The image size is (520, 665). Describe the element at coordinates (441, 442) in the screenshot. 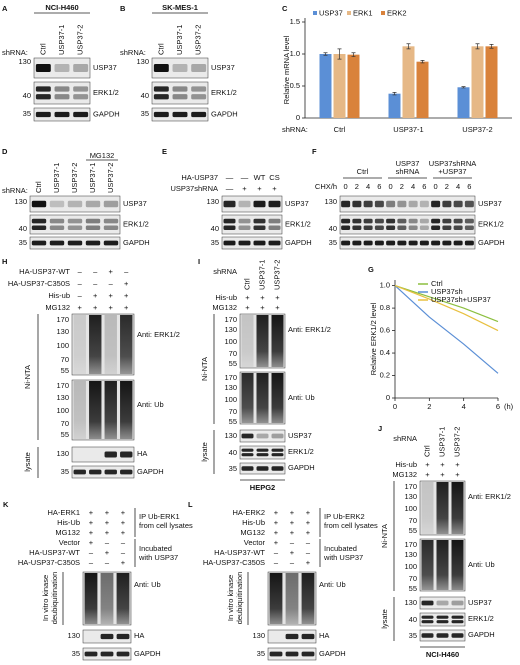

I see `lane-label: USP37-1` at that location.